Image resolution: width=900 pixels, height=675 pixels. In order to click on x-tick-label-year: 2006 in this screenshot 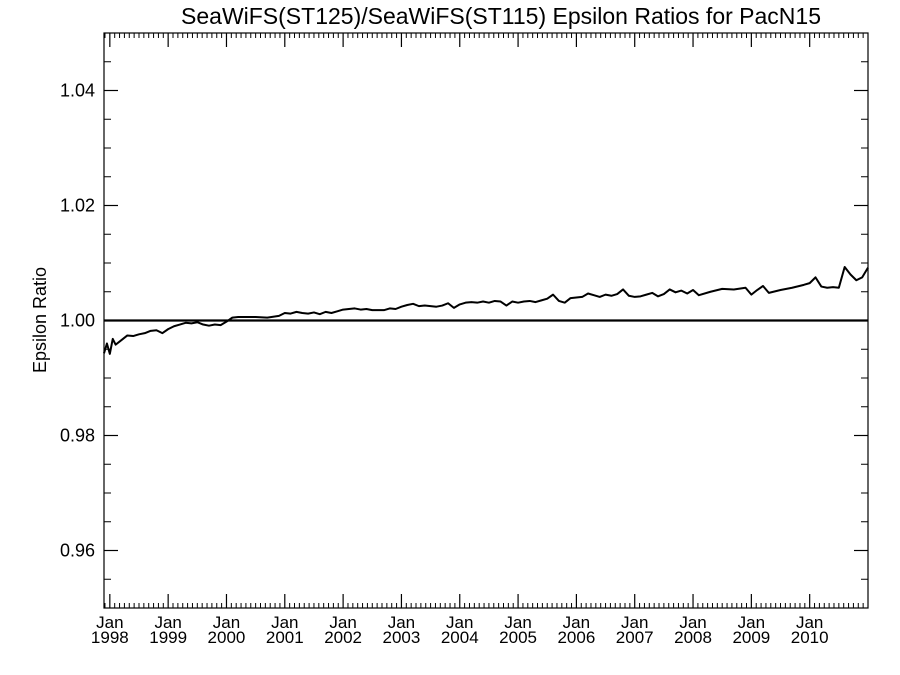, I will do `click(576, 637)`.